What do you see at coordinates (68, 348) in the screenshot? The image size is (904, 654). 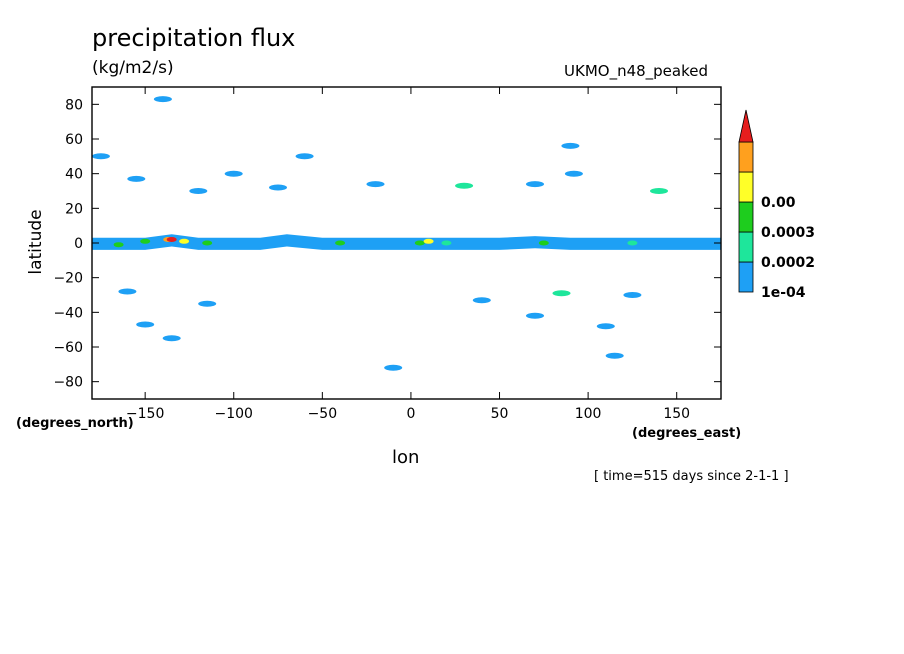 I see `y-tick-label: −60` at bounding box center [68, 348].